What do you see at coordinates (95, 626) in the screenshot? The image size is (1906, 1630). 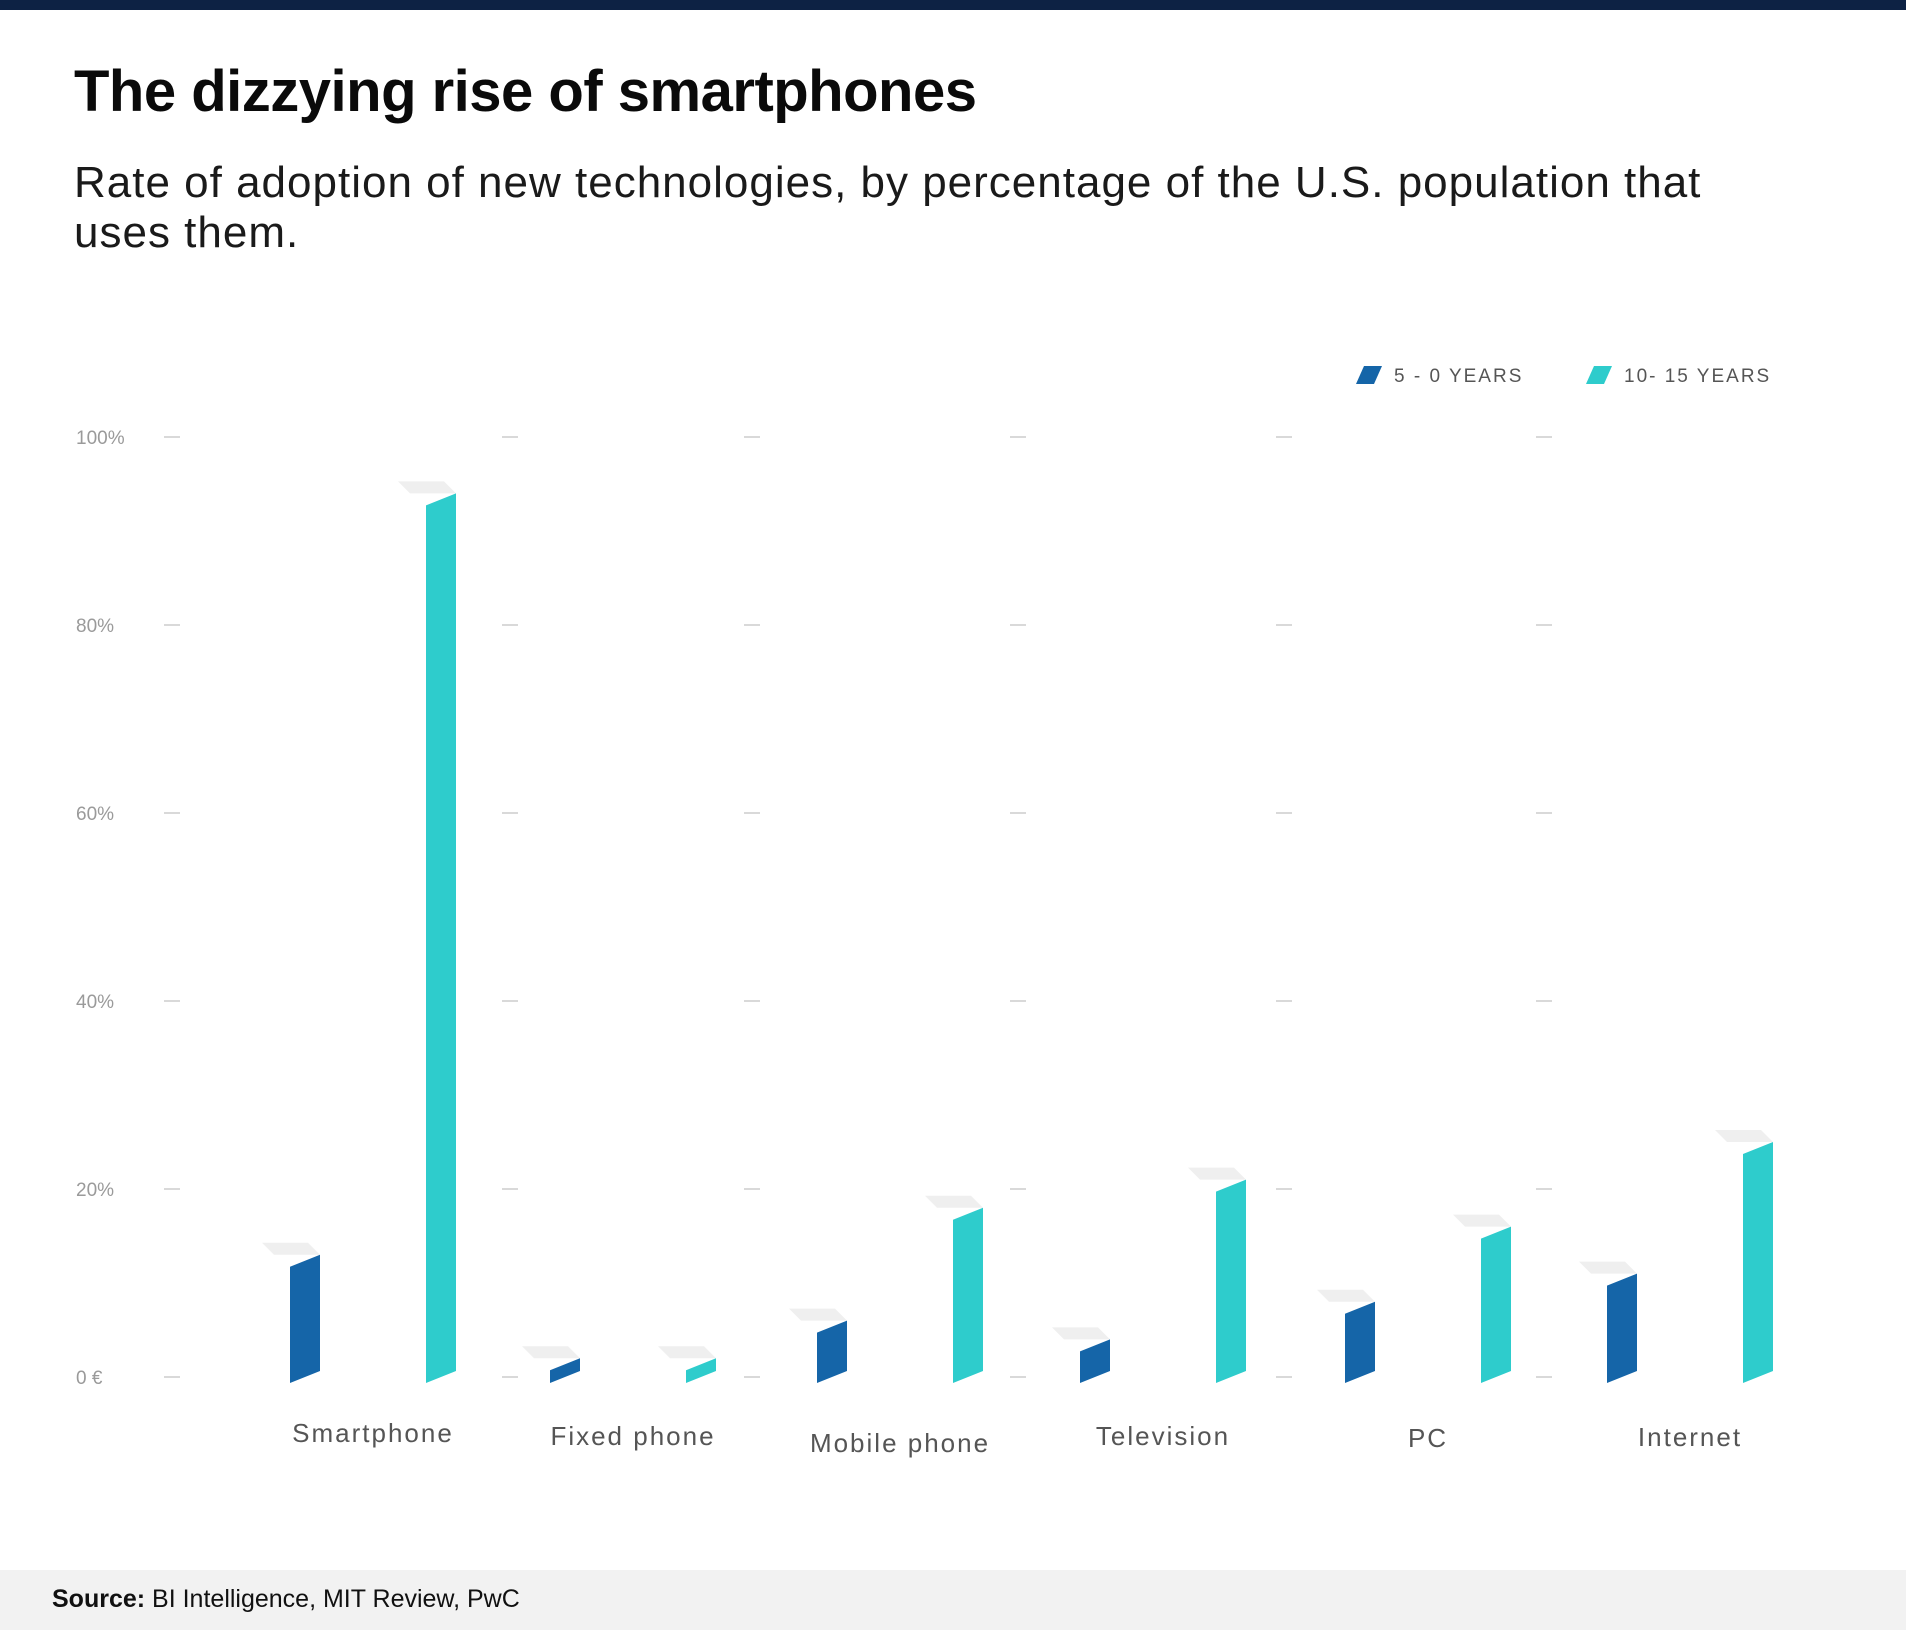 I see `y-tick-label-80: 80%` at bounding box center [95, 626].